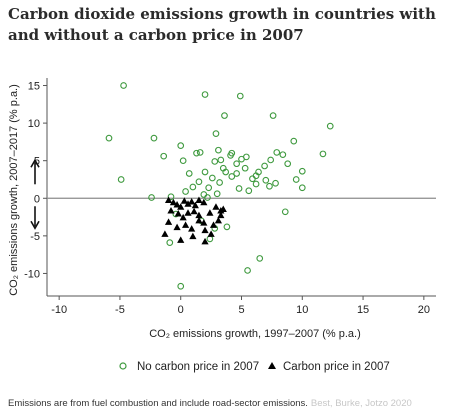 The height and width of the screenshot is (419, 461). Describe the element at coordinates (181, 310) in the screenshot. I see `x-tick-label: 0` at that location.